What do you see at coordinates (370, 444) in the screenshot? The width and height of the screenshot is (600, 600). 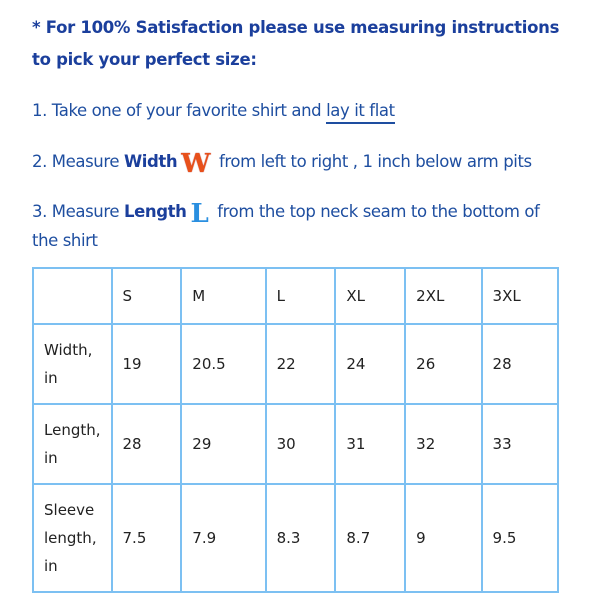 I see `cell: 31` at bounding box center [370, 444].